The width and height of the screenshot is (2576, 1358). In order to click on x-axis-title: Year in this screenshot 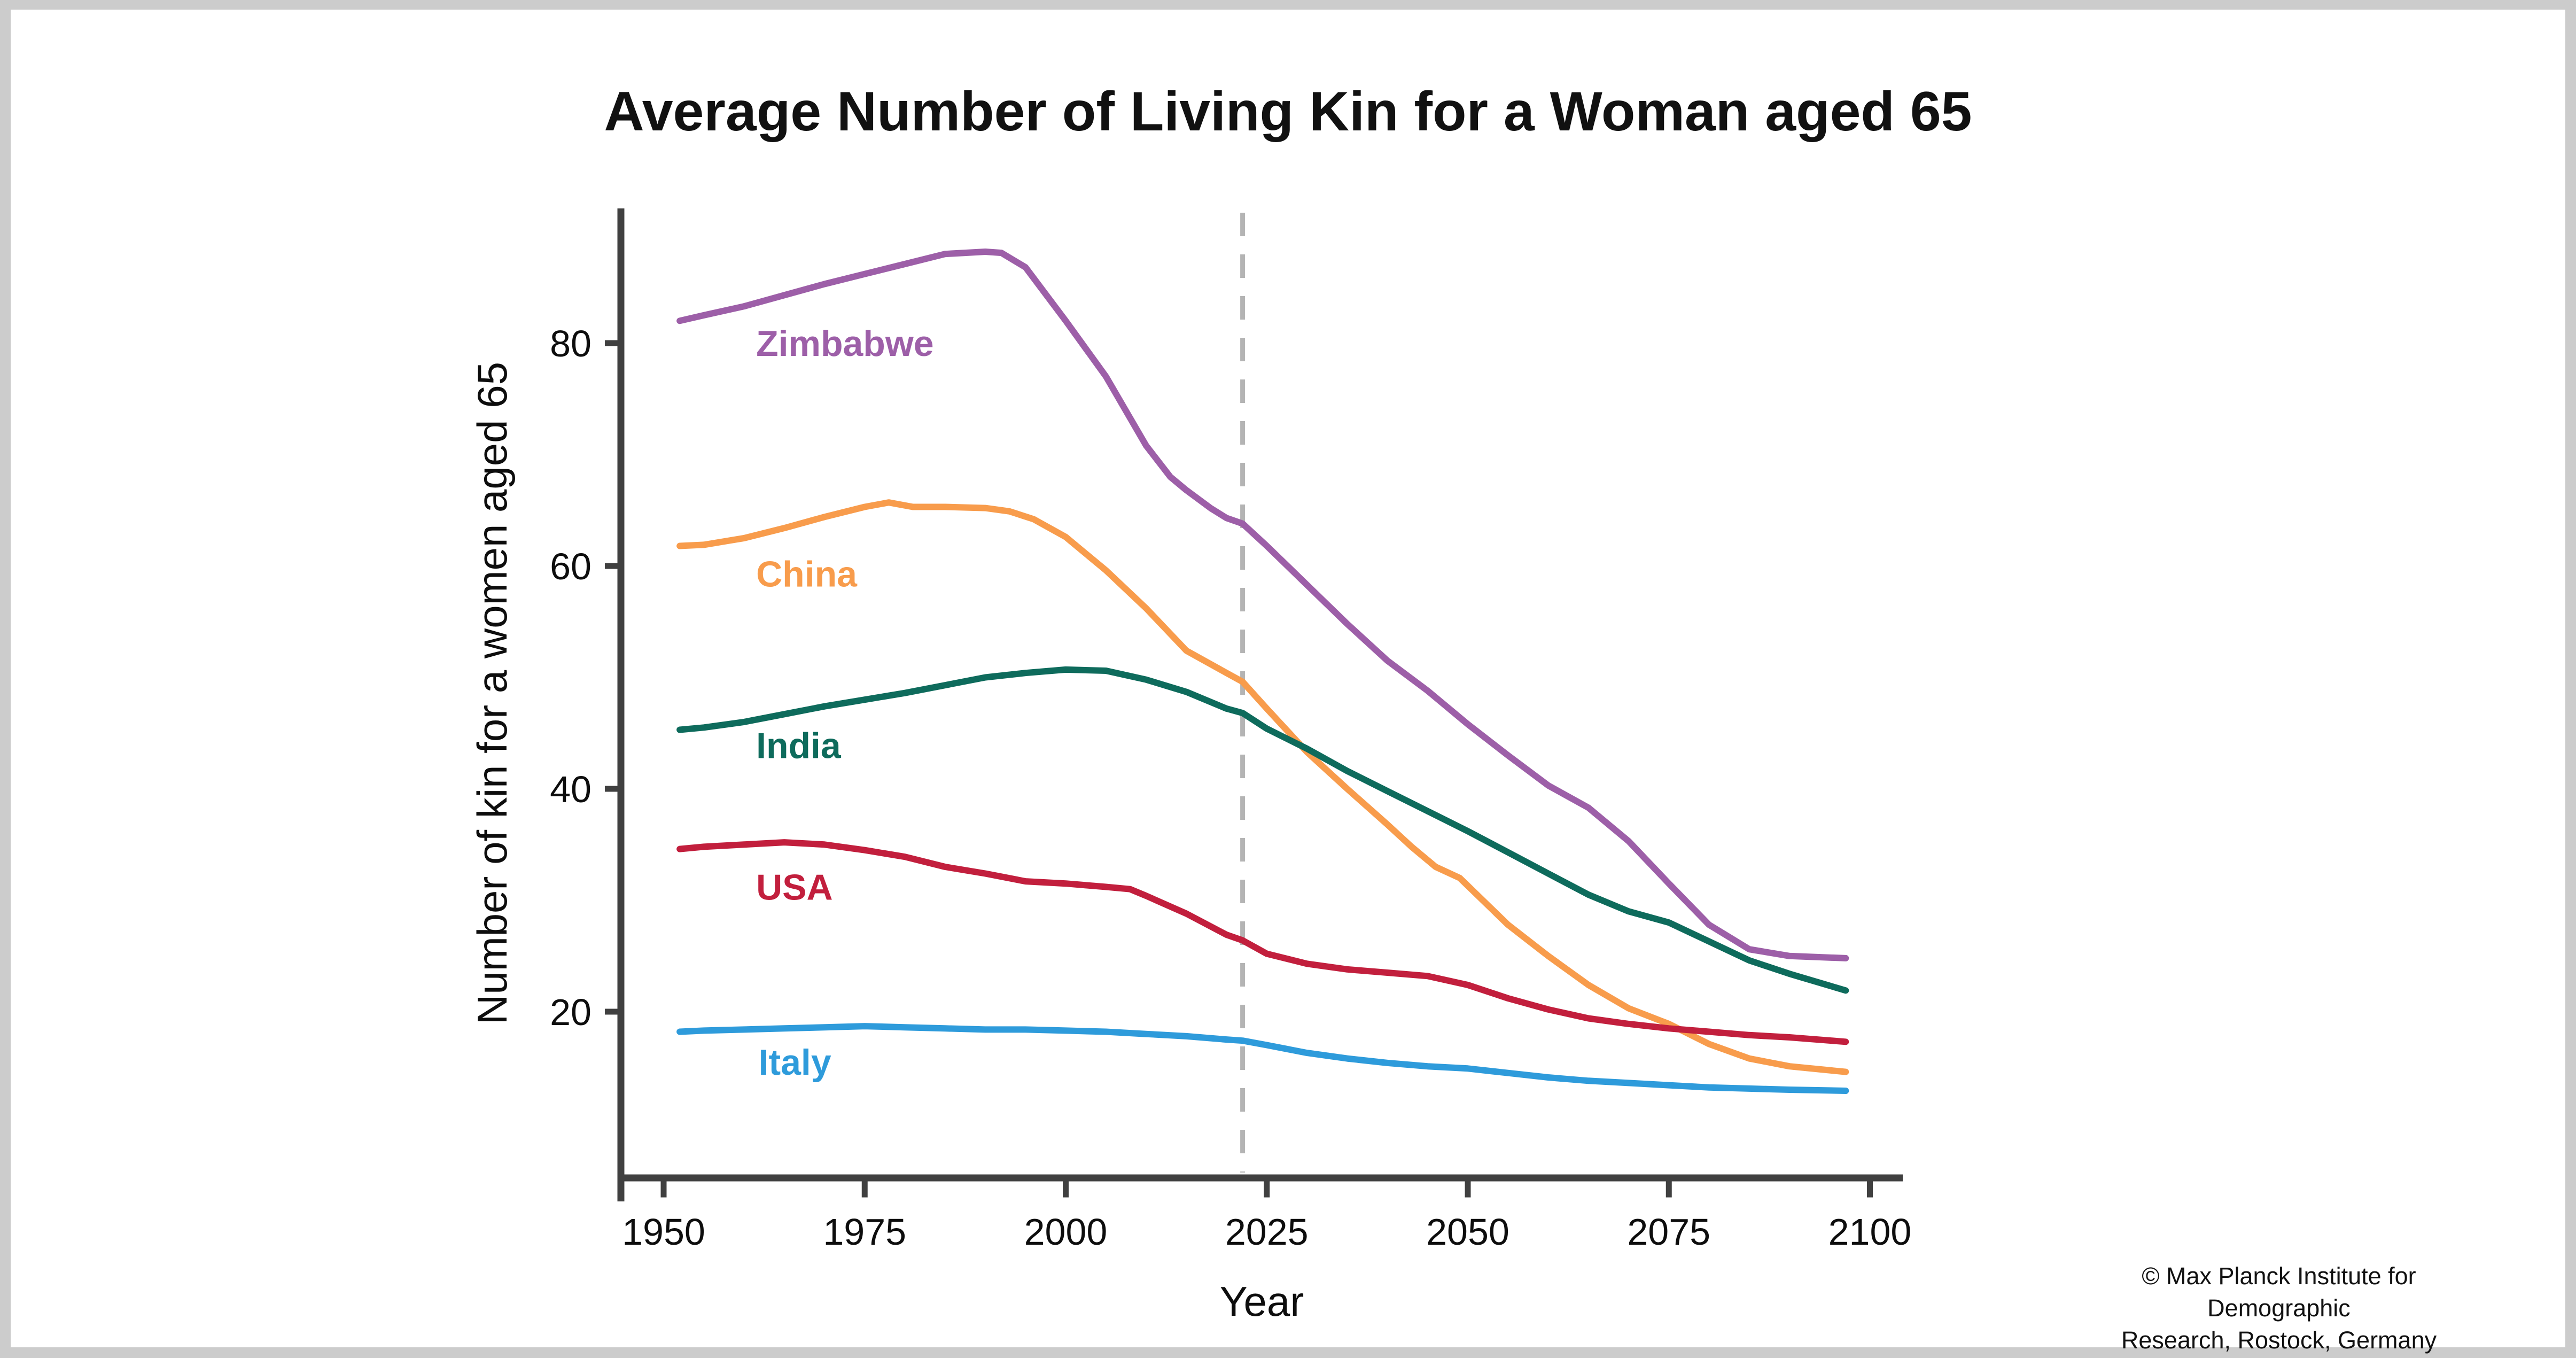, I will do `click(1262, 1301)`.